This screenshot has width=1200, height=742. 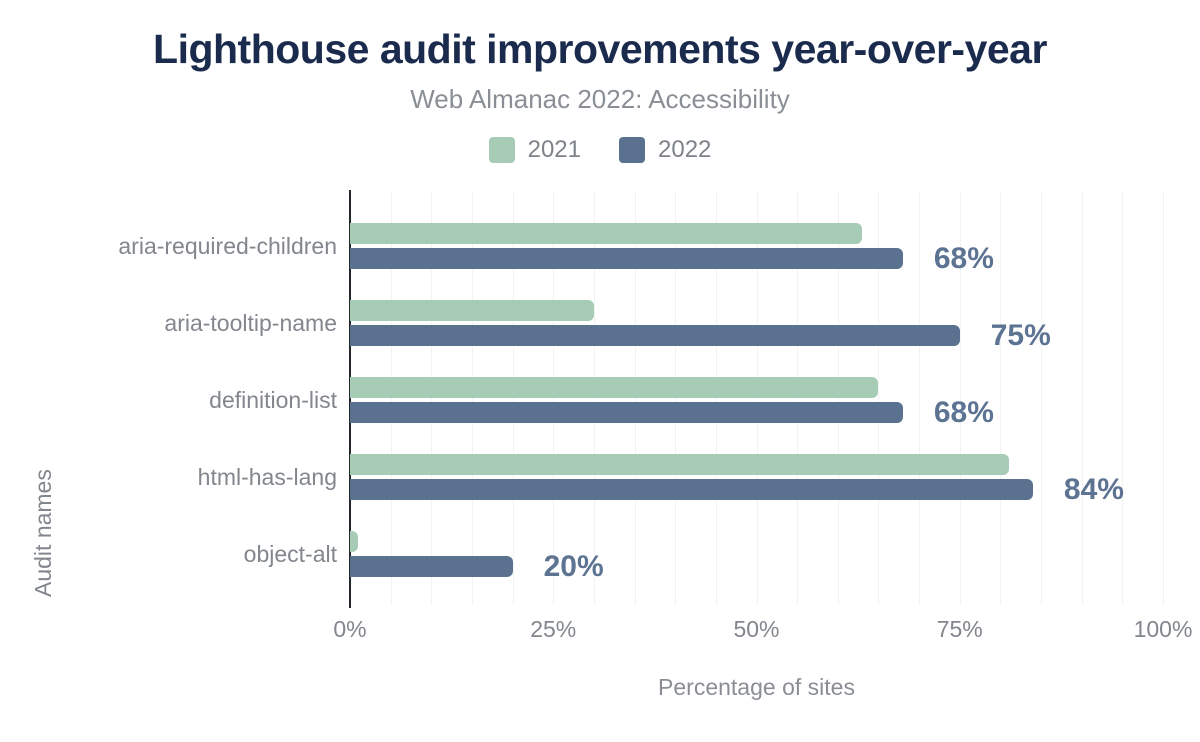 I want to click on category-label: definition-list, so click(x=273, y=400).